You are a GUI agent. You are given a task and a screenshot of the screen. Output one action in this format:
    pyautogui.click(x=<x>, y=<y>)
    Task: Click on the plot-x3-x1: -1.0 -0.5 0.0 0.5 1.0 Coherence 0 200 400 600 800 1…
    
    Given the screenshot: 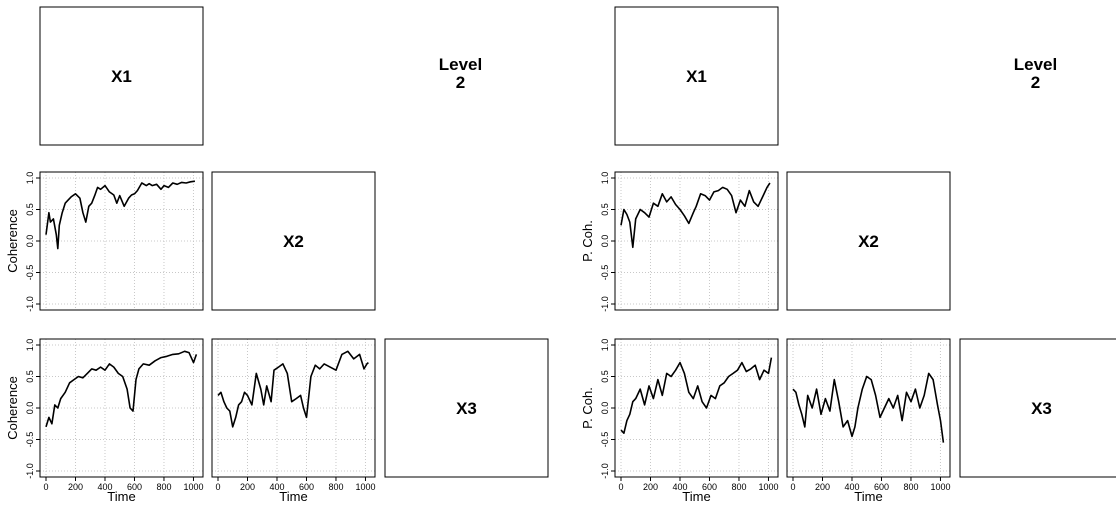 What is the action you would take?
    pyautogui.click(x=104, y=421)
    